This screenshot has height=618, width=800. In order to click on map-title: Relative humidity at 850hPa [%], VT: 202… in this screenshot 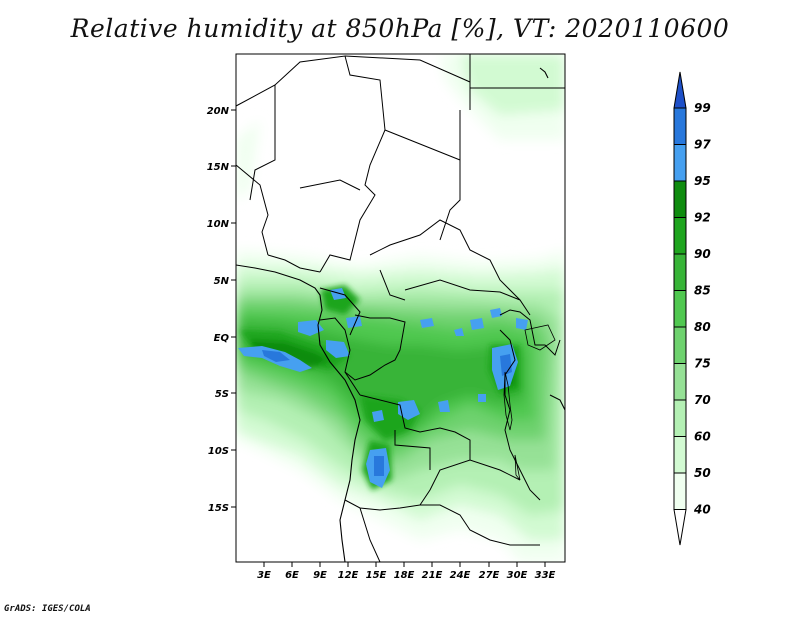, I will do `click(400, 28)`.